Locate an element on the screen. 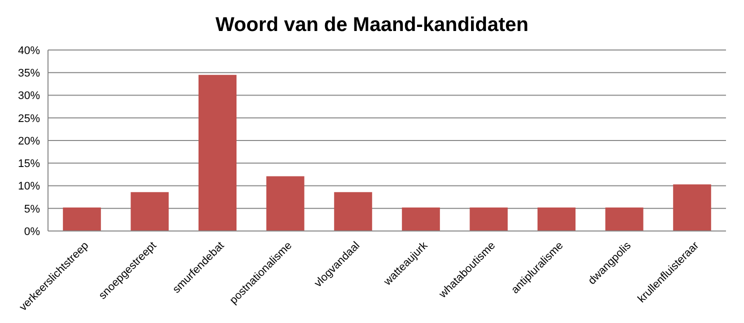 The width and height of the screenshot is (744, 323). y-tick-label: 10% is located at coordinates (29, 186).